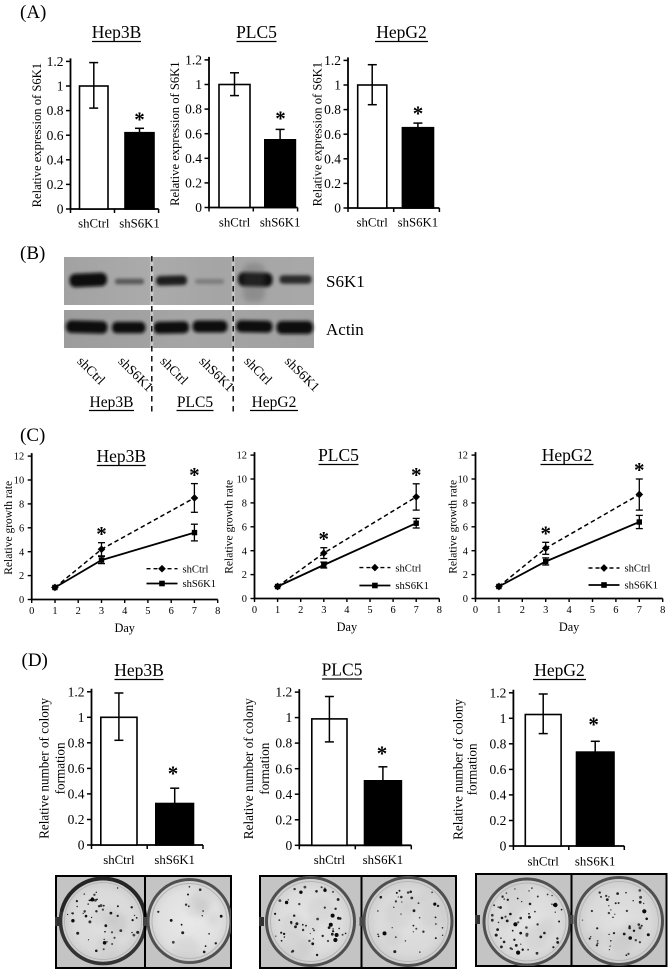  I want to click on svg-text: 10, so click(463, 480).